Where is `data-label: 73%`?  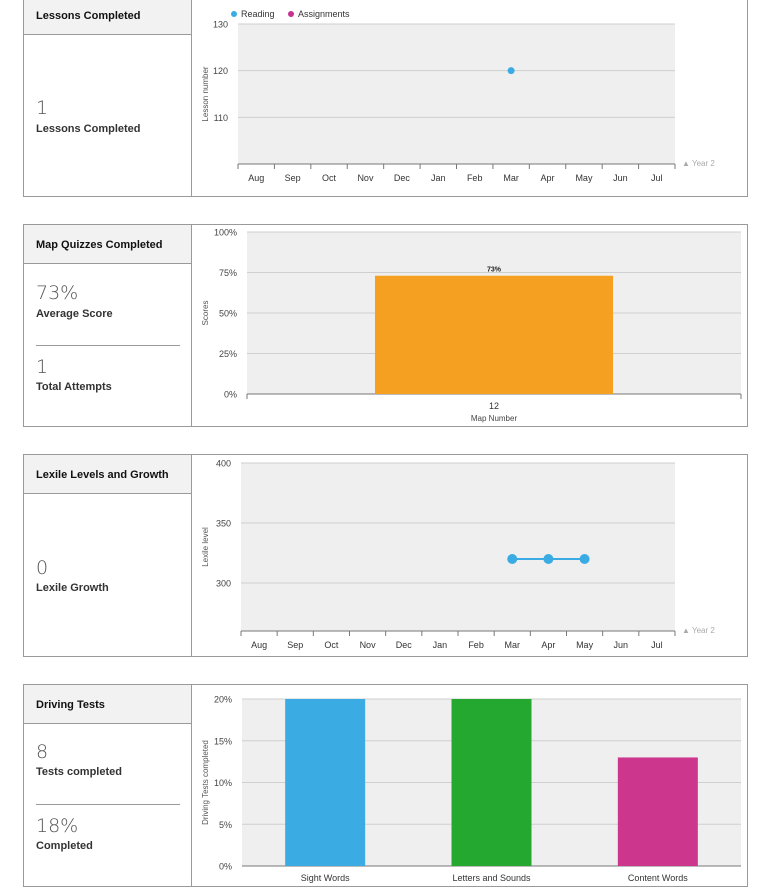 data-label: 73% is located at coordinates (494, 270).